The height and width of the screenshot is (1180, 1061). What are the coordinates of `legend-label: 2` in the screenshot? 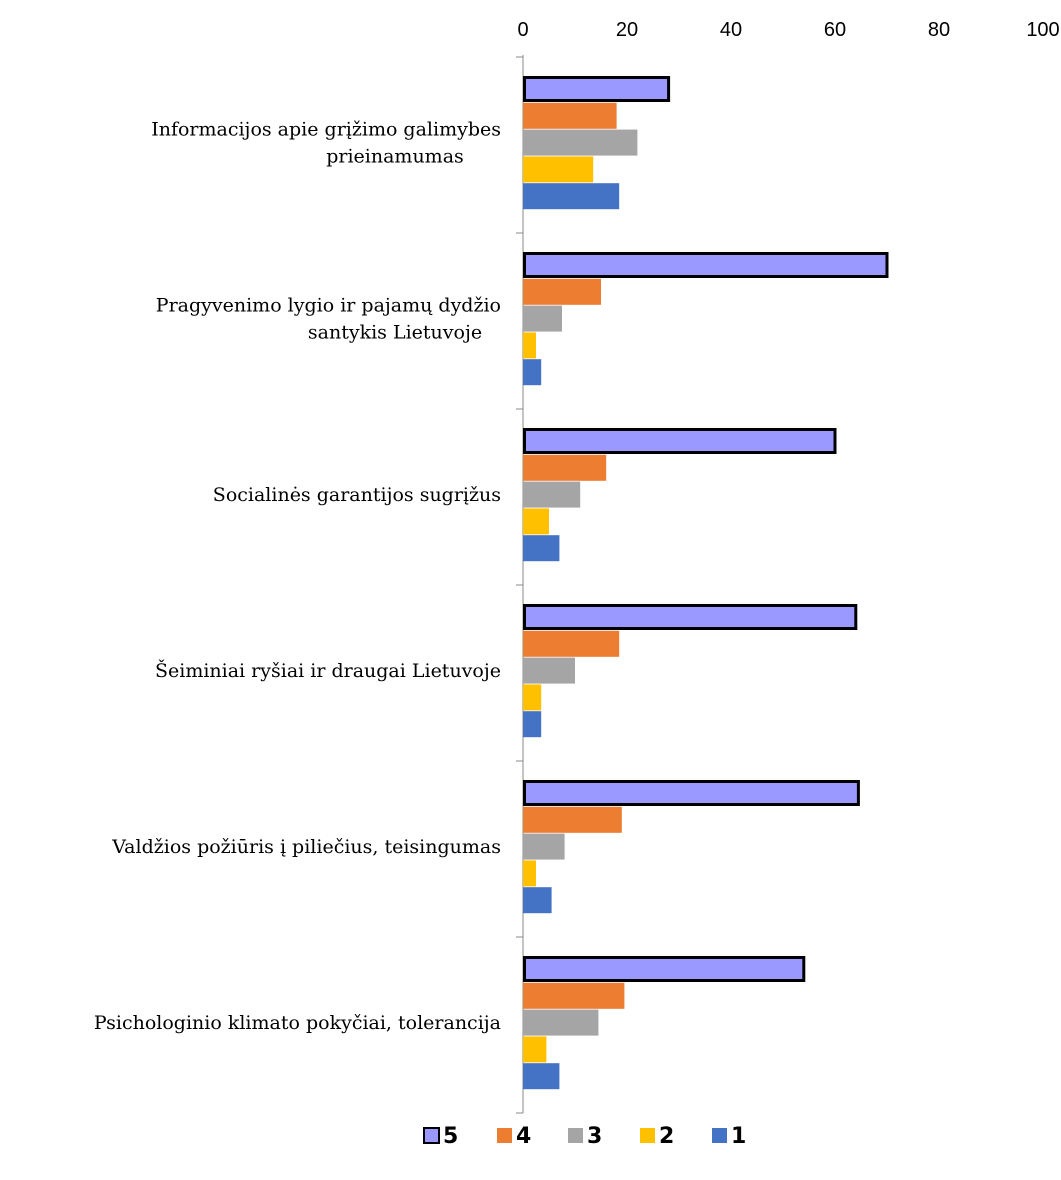 It's located at (666, 1136).